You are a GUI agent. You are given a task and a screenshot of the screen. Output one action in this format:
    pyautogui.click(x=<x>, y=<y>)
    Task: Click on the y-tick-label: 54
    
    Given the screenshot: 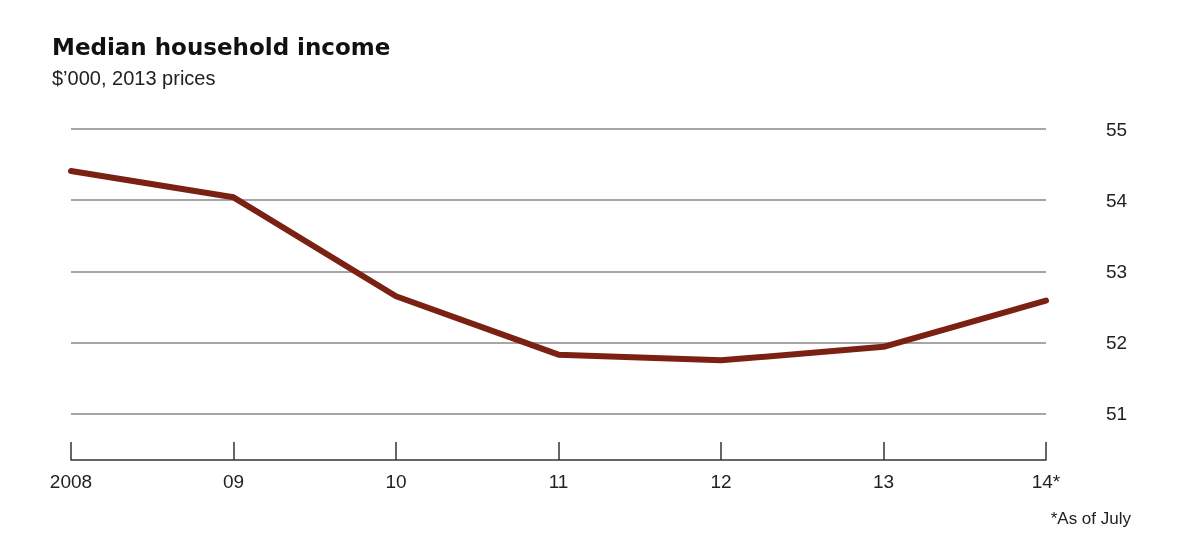 What is the action you would take?
    pyautogui.click(x=1117, y=200)
    